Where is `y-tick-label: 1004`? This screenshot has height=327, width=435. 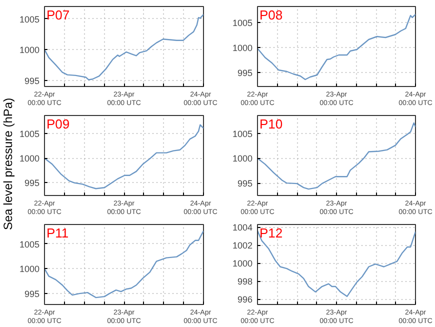
y-tick-label: 1004 is located at coordinates (242, 227).